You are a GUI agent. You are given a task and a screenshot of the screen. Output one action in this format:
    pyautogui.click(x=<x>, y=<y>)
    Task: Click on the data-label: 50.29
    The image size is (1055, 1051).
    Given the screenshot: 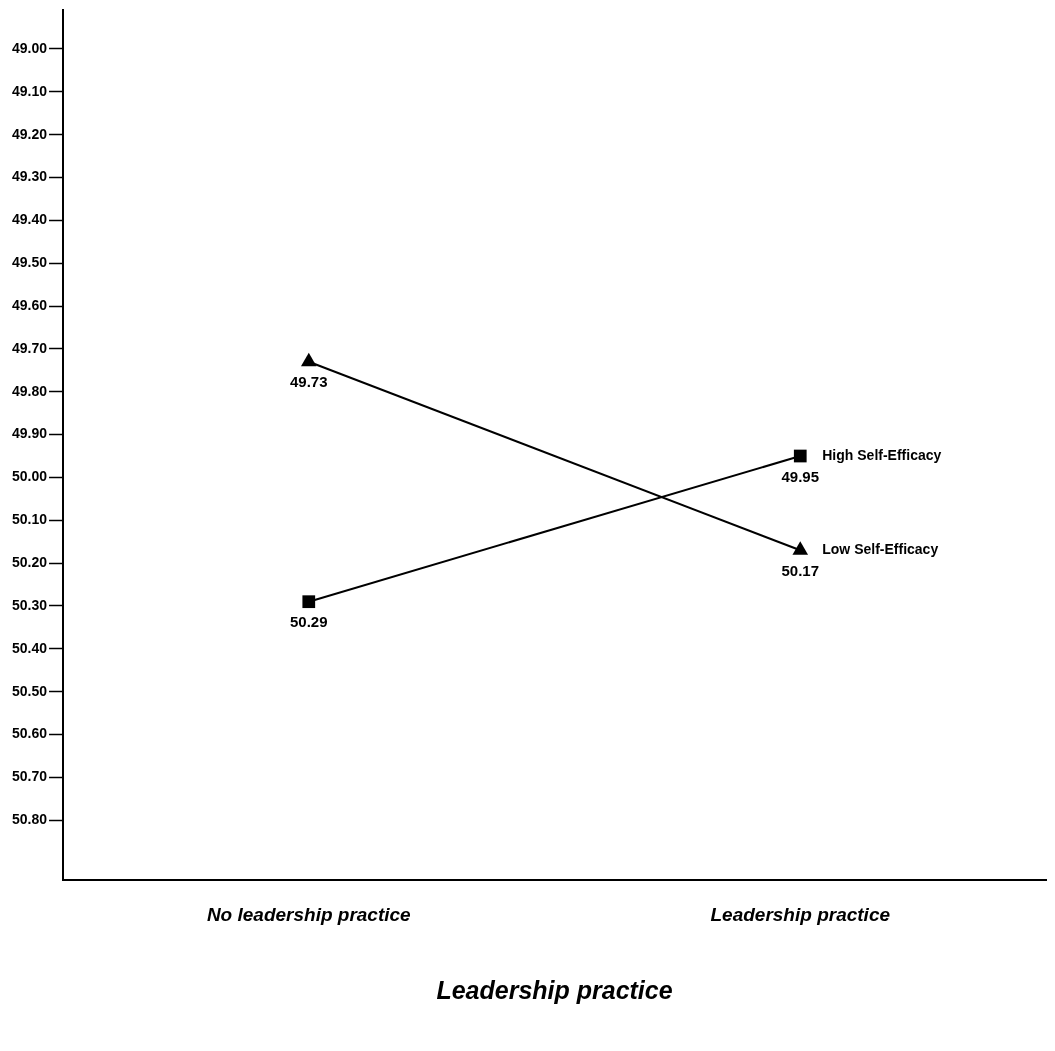 What is the action you would take?
    pyautogui.click(x=309, y=622)
    